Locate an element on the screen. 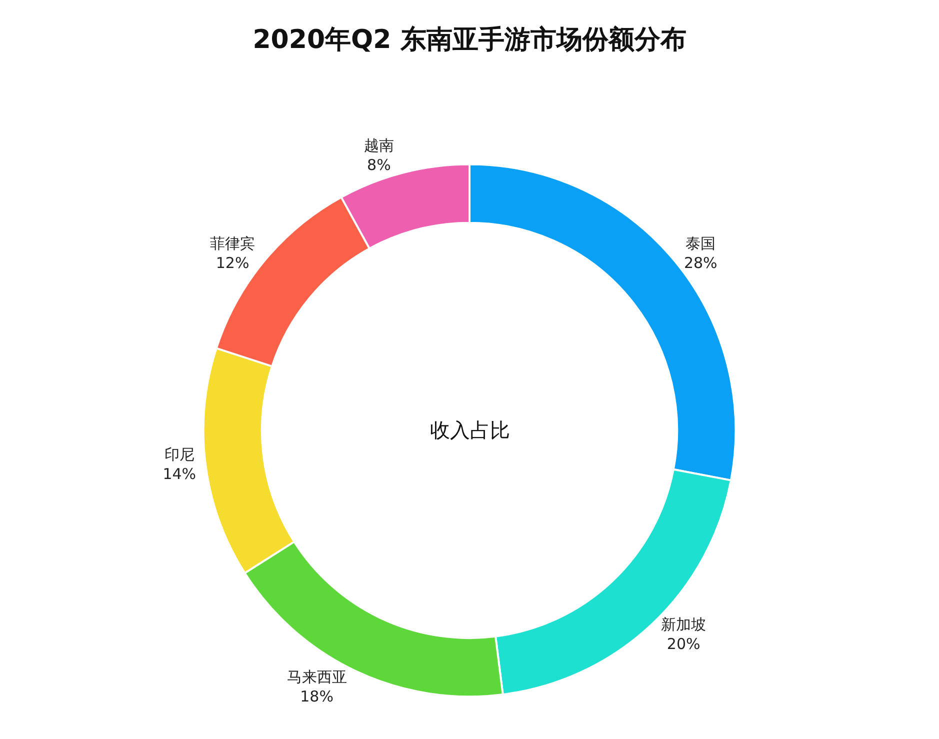 The image size is (939, 739). data-label: 14% is located at coordinates (179, 473).